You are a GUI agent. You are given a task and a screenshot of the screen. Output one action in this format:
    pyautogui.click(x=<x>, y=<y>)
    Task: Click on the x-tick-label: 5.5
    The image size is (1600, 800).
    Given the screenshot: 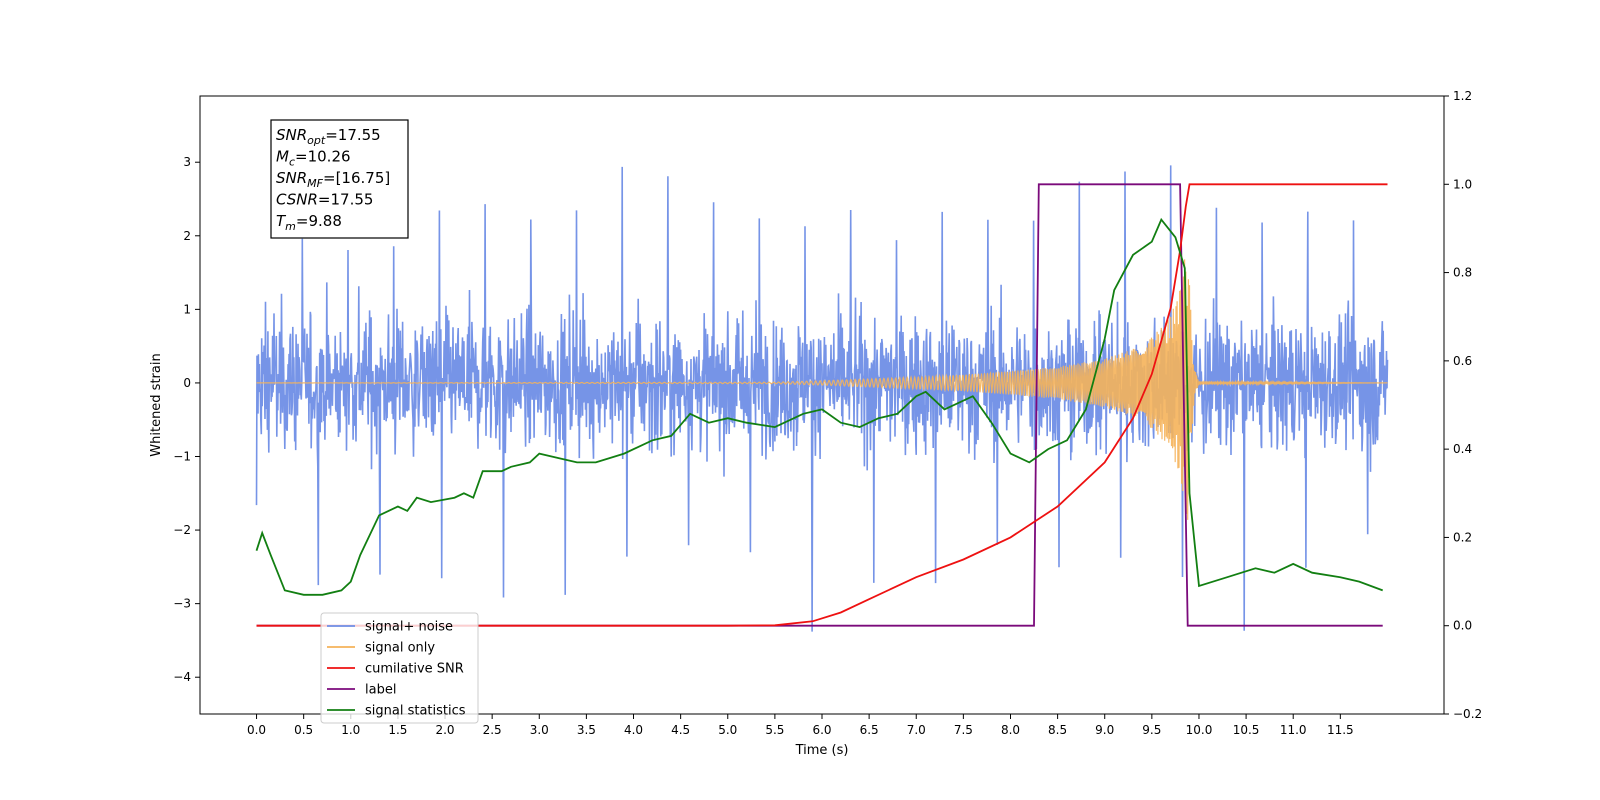 What is the action you would take?
    pyautogui.click(x=774, y=730)
    